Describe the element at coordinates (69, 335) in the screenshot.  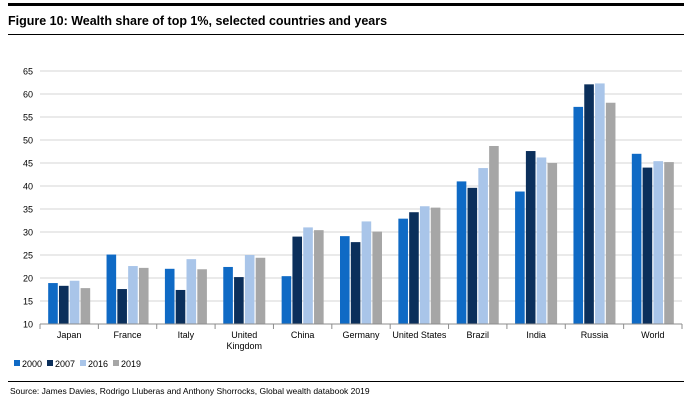
I see `x-tick-label: Japan` at that location.